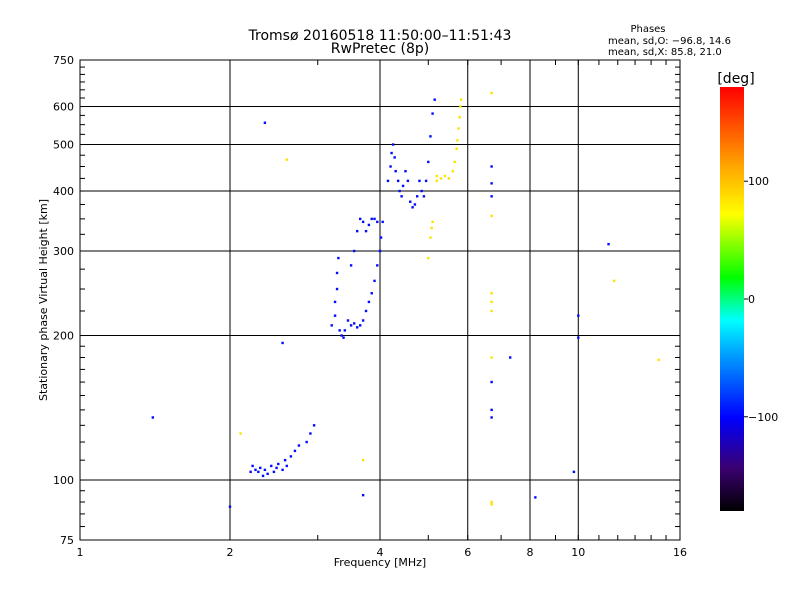  I want to click on x-tick-label: 2, so click(230, 552).